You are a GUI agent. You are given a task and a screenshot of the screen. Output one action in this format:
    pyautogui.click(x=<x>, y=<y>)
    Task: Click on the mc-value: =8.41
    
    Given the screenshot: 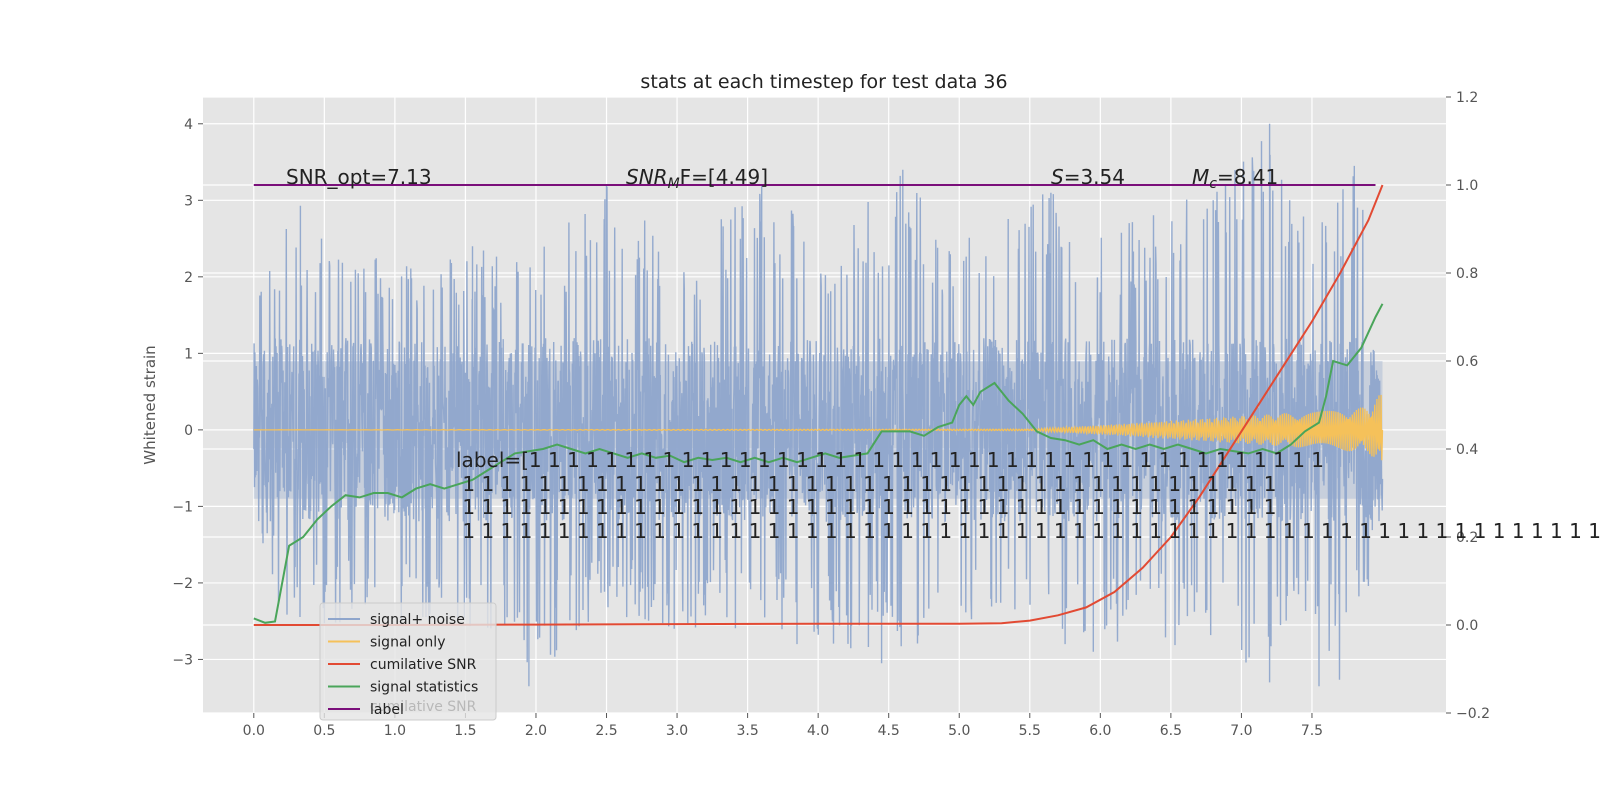 What is the action you would take?
    pyautogui.click(x=1247, y=177)
    